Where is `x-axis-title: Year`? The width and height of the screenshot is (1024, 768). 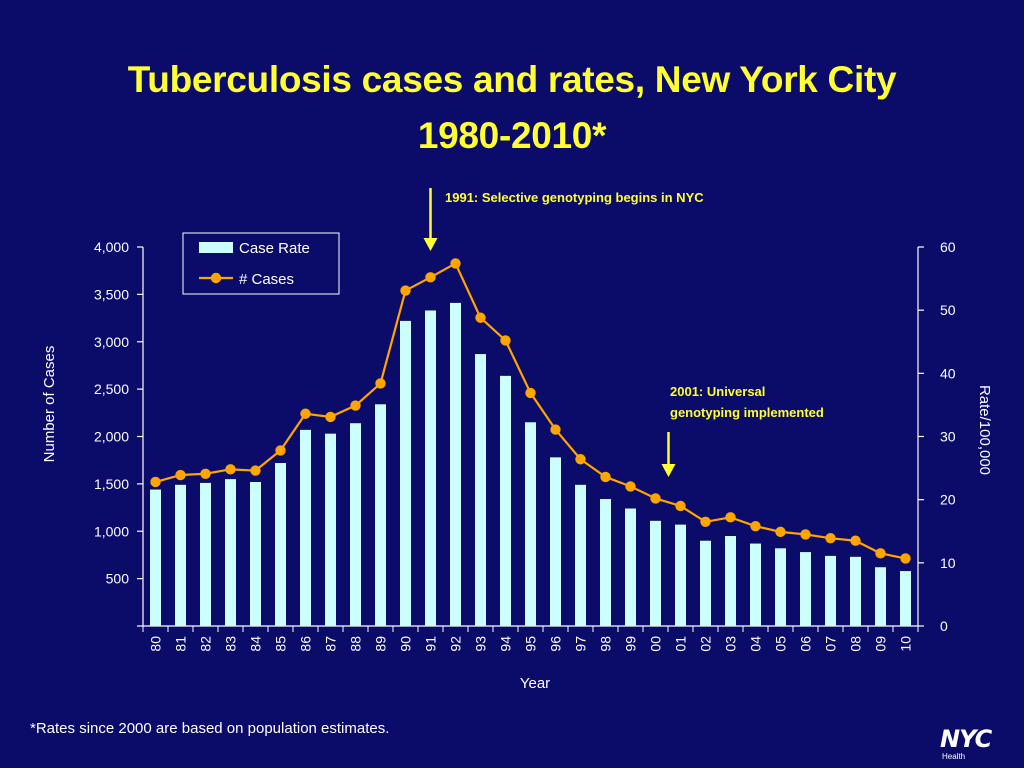 x-axis-title: Year is located at coordinates (535, 683).